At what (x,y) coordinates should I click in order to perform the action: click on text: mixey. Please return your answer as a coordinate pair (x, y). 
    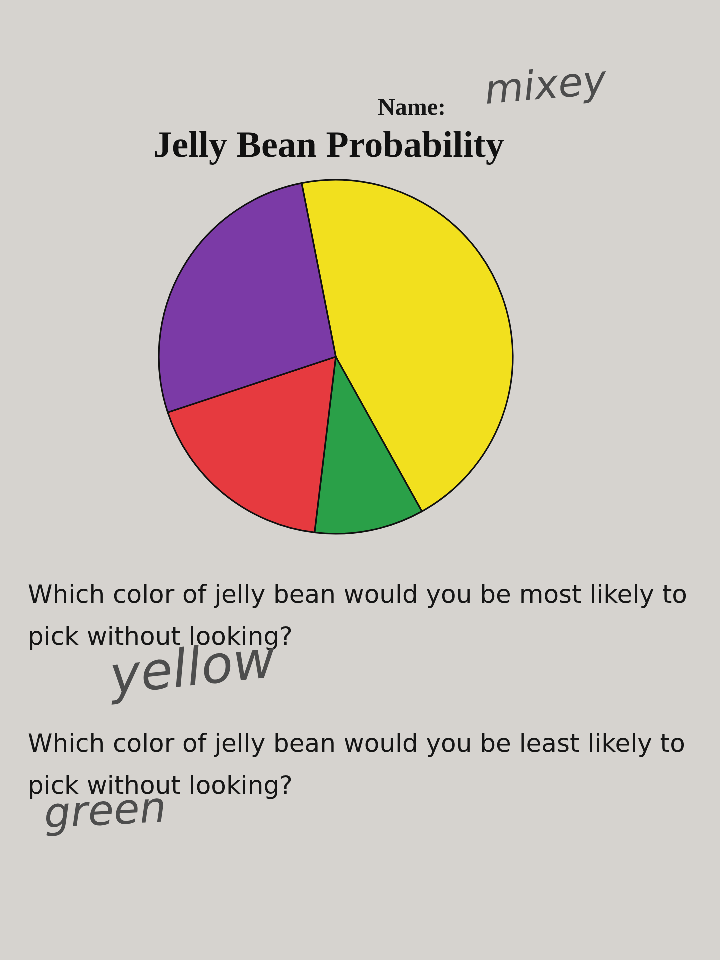
    Looking at the image, I should click on (546, 85).